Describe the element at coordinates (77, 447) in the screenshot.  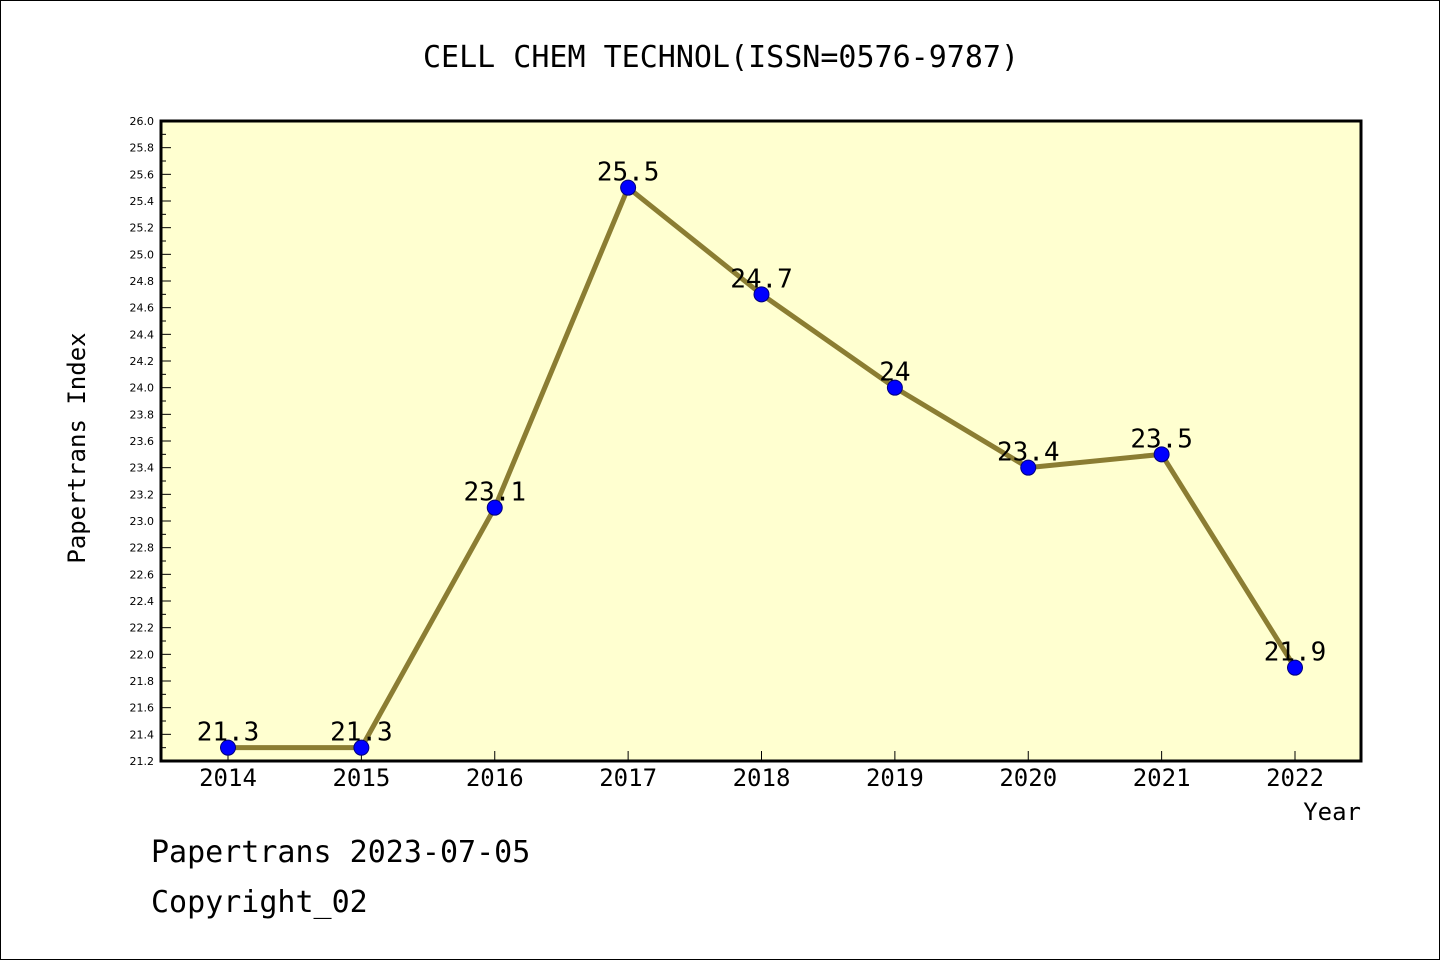
I see `y-axis-label: Papertrans Index` at that location.